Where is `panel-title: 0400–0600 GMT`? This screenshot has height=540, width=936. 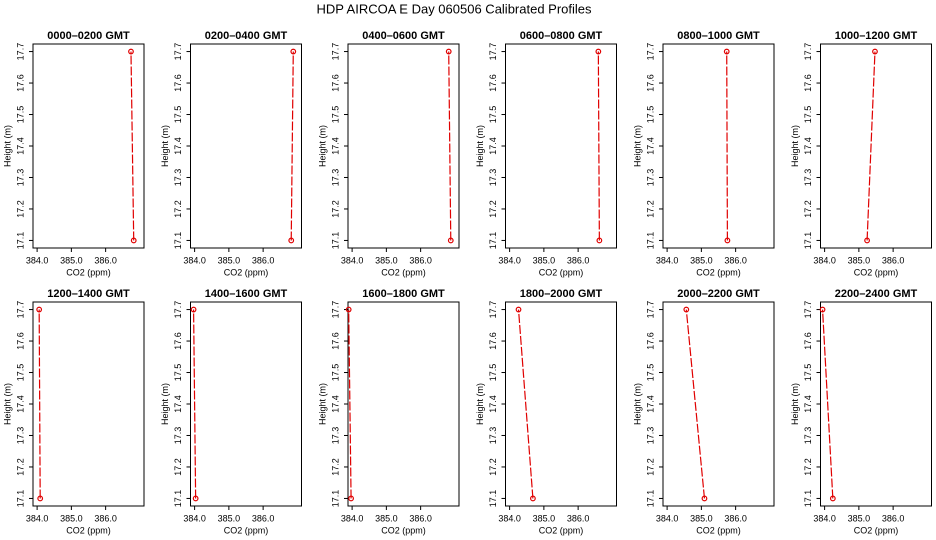
panel-title: 0400–0600 GMT is located at coordinates (403, 36).